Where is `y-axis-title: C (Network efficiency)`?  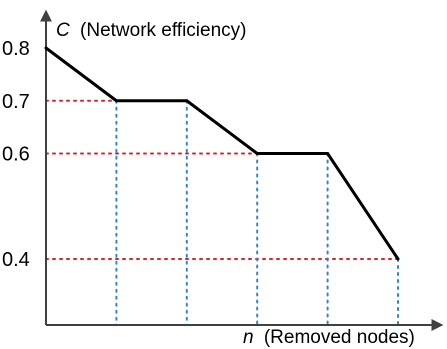 y-axis-title: C (Network efficiency) is located at coordinates (151, 30).